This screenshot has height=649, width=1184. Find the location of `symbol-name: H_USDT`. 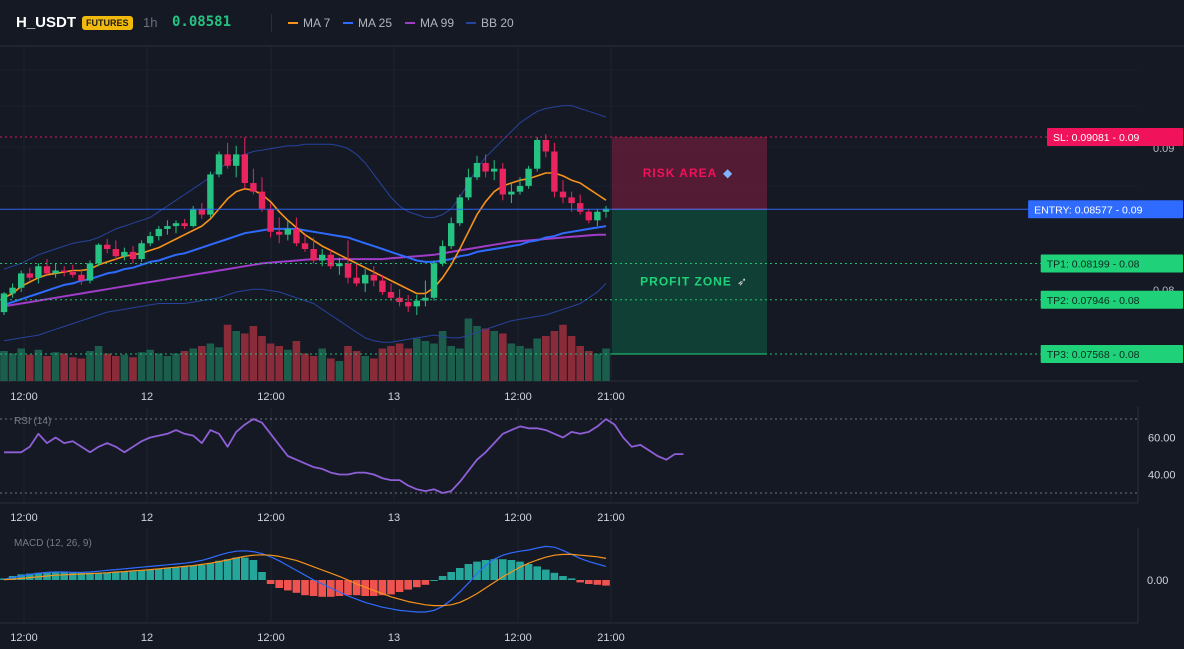

symbol-name: H_USDT is located at coordinates (46, 22).